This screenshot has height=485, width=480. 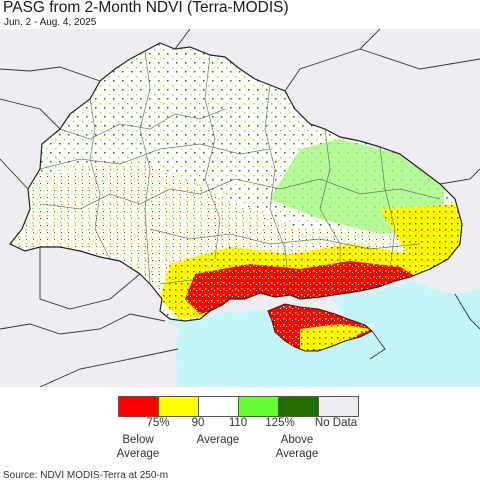 What do you see at coordinates (336, 423) in the screenshot?
I see `legend-tick-no-data: No Data` at bounding box center [336, 423].